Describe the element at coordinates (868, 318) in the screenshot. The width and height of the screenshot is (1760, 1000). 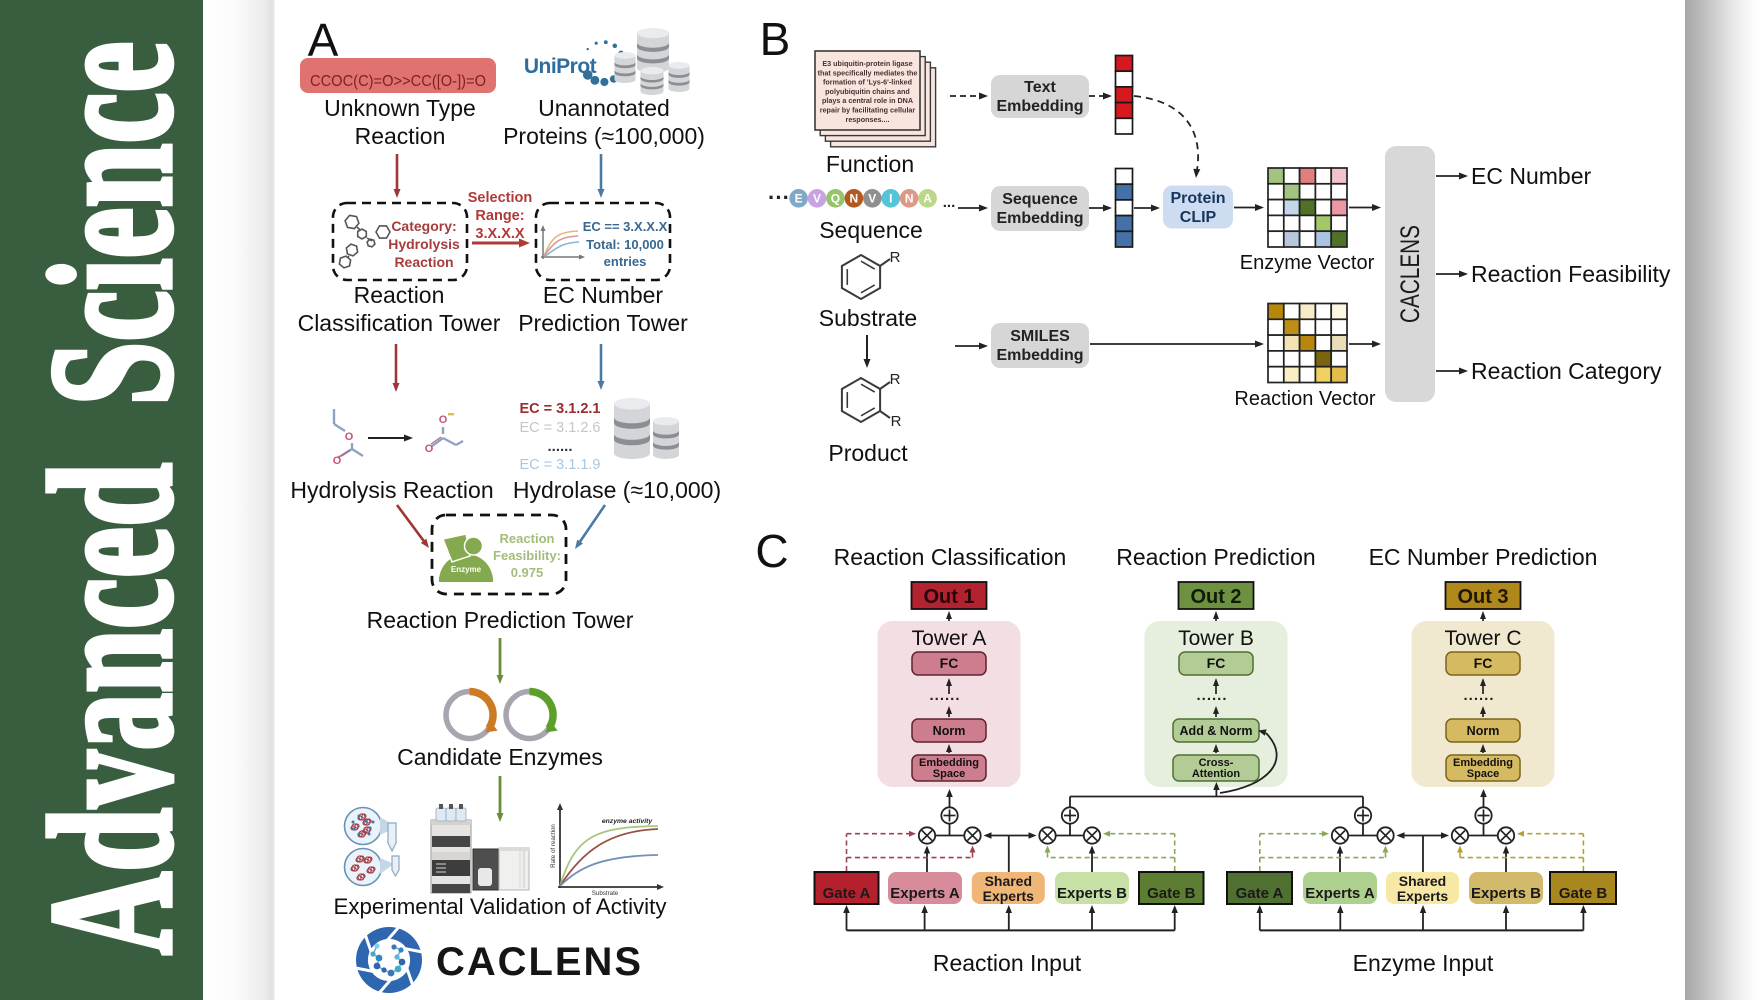
I see `svg-text: Substrate` at that location.